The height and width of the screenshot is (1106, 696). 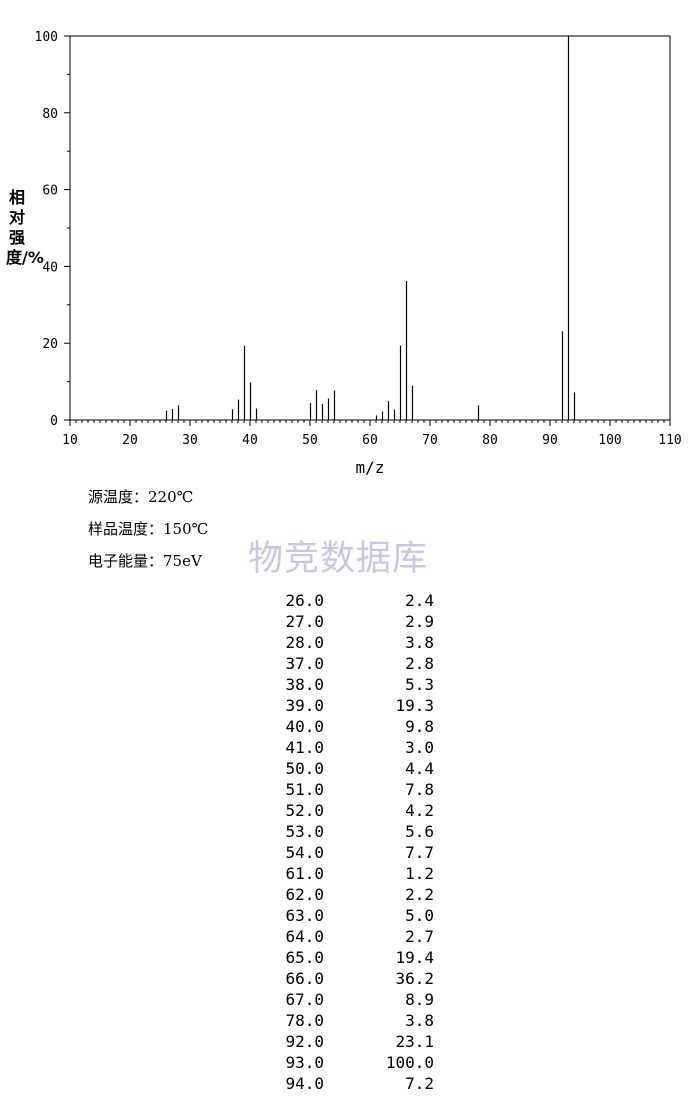 I want to click on condition-electron-energy: 电子能量：75eV, so click(x=148, y=564).